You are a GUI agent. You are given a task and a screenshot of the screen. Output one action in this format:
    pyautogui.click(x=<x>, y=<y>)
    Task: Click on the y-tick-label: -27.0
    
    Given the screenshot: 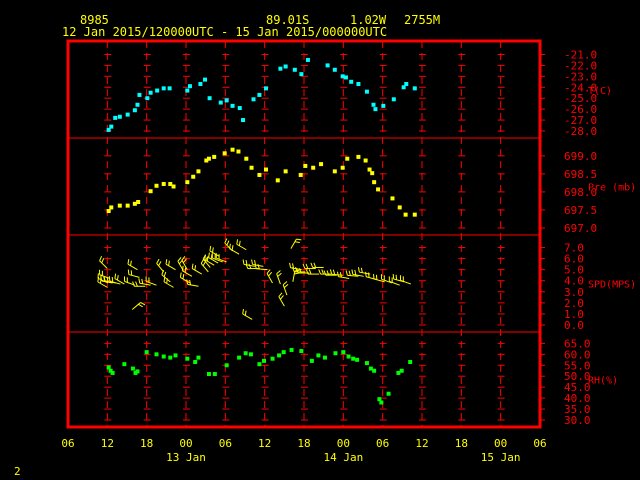 What is the action you would take?
    pyautogui.click(x=580, y=120)
    